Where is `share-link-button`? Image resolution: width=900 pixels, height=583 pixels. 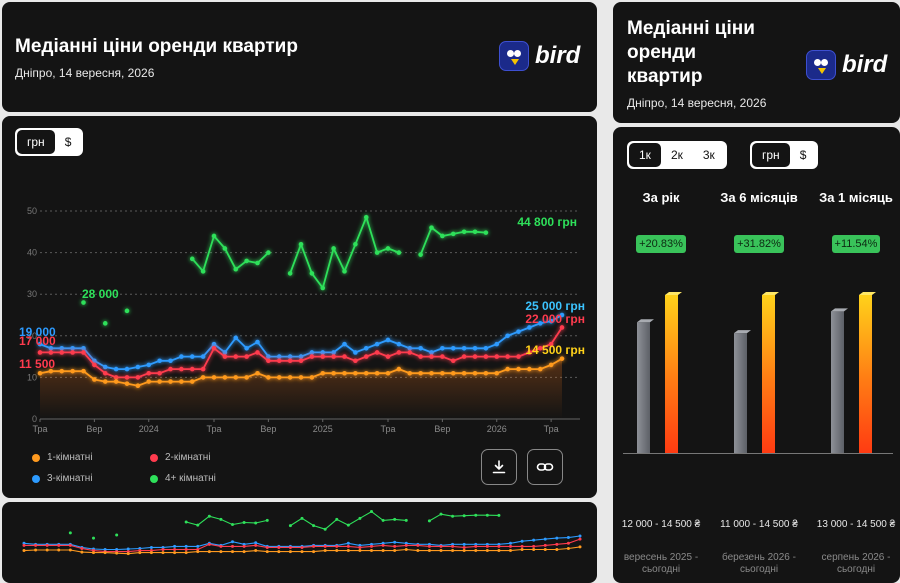
share-link-button is located at coordinates (545, 467).